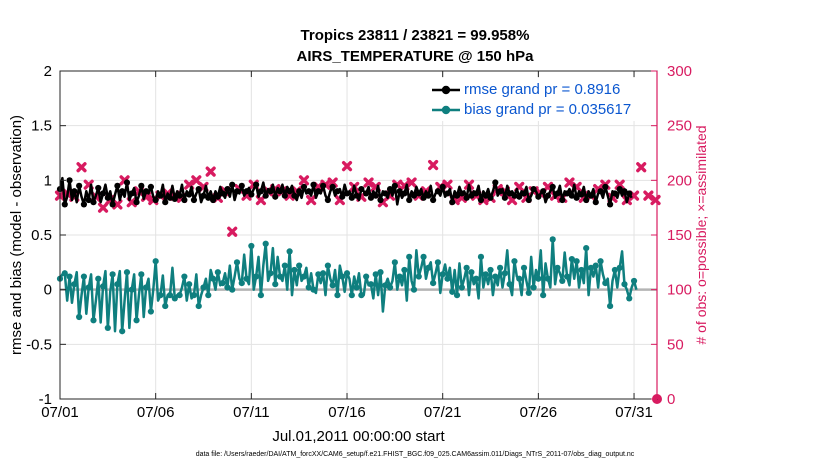  Describe the element at coordinates (679, 71) in the screenshot. I see `y-tick-label-right: 300` at that location.